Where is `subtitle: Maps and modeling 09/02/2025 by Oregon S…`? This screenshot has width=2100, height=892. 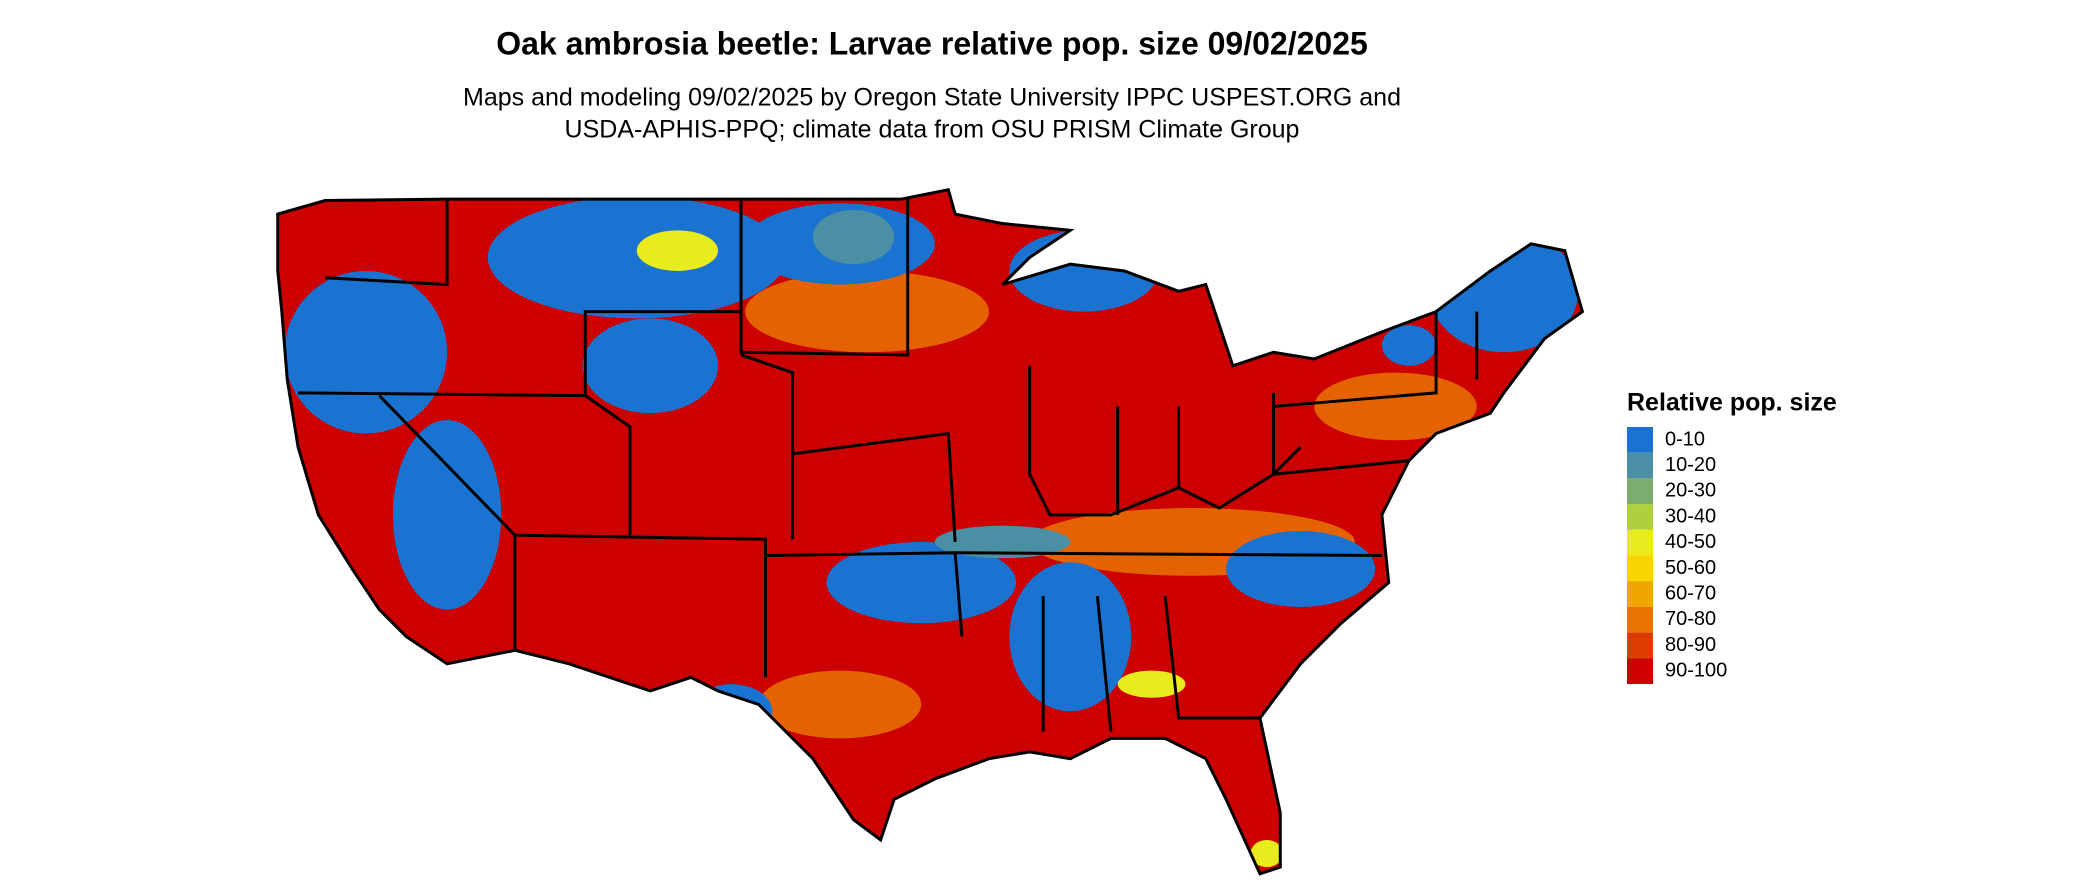 subtitle: Maps and modeling 09/02/2025 by Oregon S… is located at coordinates (932, 98).